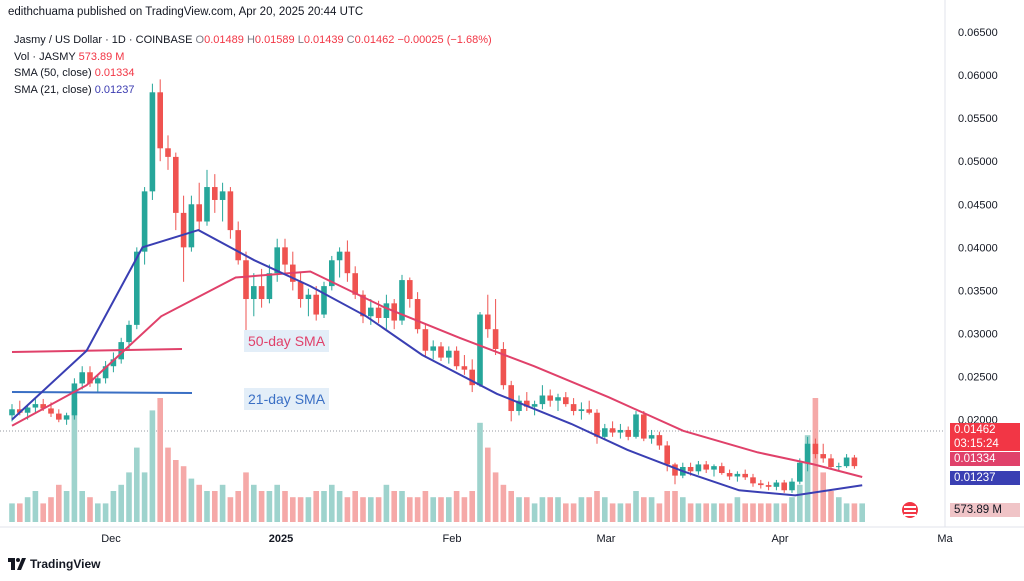 The width and height of the screenshot is (1024, 581). Describe the element at coordinates (527, 539) in the screenshot. I see `time-axis: Dec 2025 Feb Mar Apr Ma` at that location.